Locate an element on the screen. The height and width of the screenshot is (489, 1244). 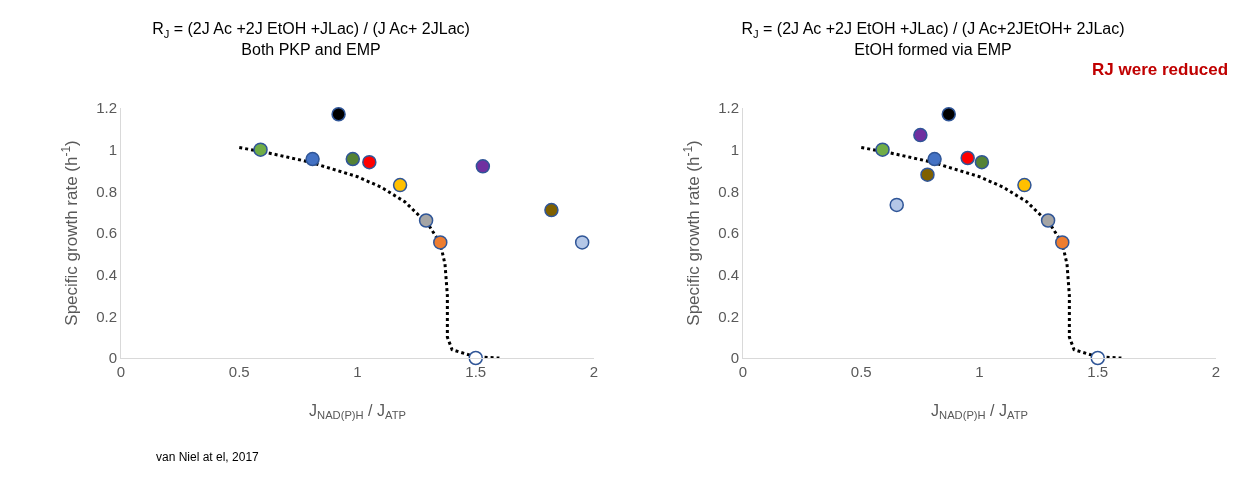
text: van Niel at el, 2017 is located at coordinates (208, 457).